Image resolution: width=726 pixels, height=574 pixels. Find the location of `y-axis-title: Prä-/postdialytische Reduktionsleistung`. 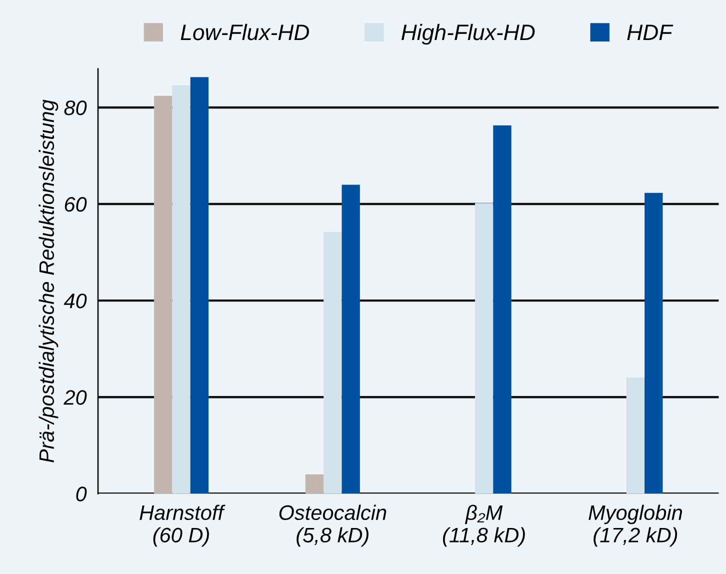

y-axis-title: Prä-/postdialytische Reduktionsleistung is located at coordinates (48, 281).